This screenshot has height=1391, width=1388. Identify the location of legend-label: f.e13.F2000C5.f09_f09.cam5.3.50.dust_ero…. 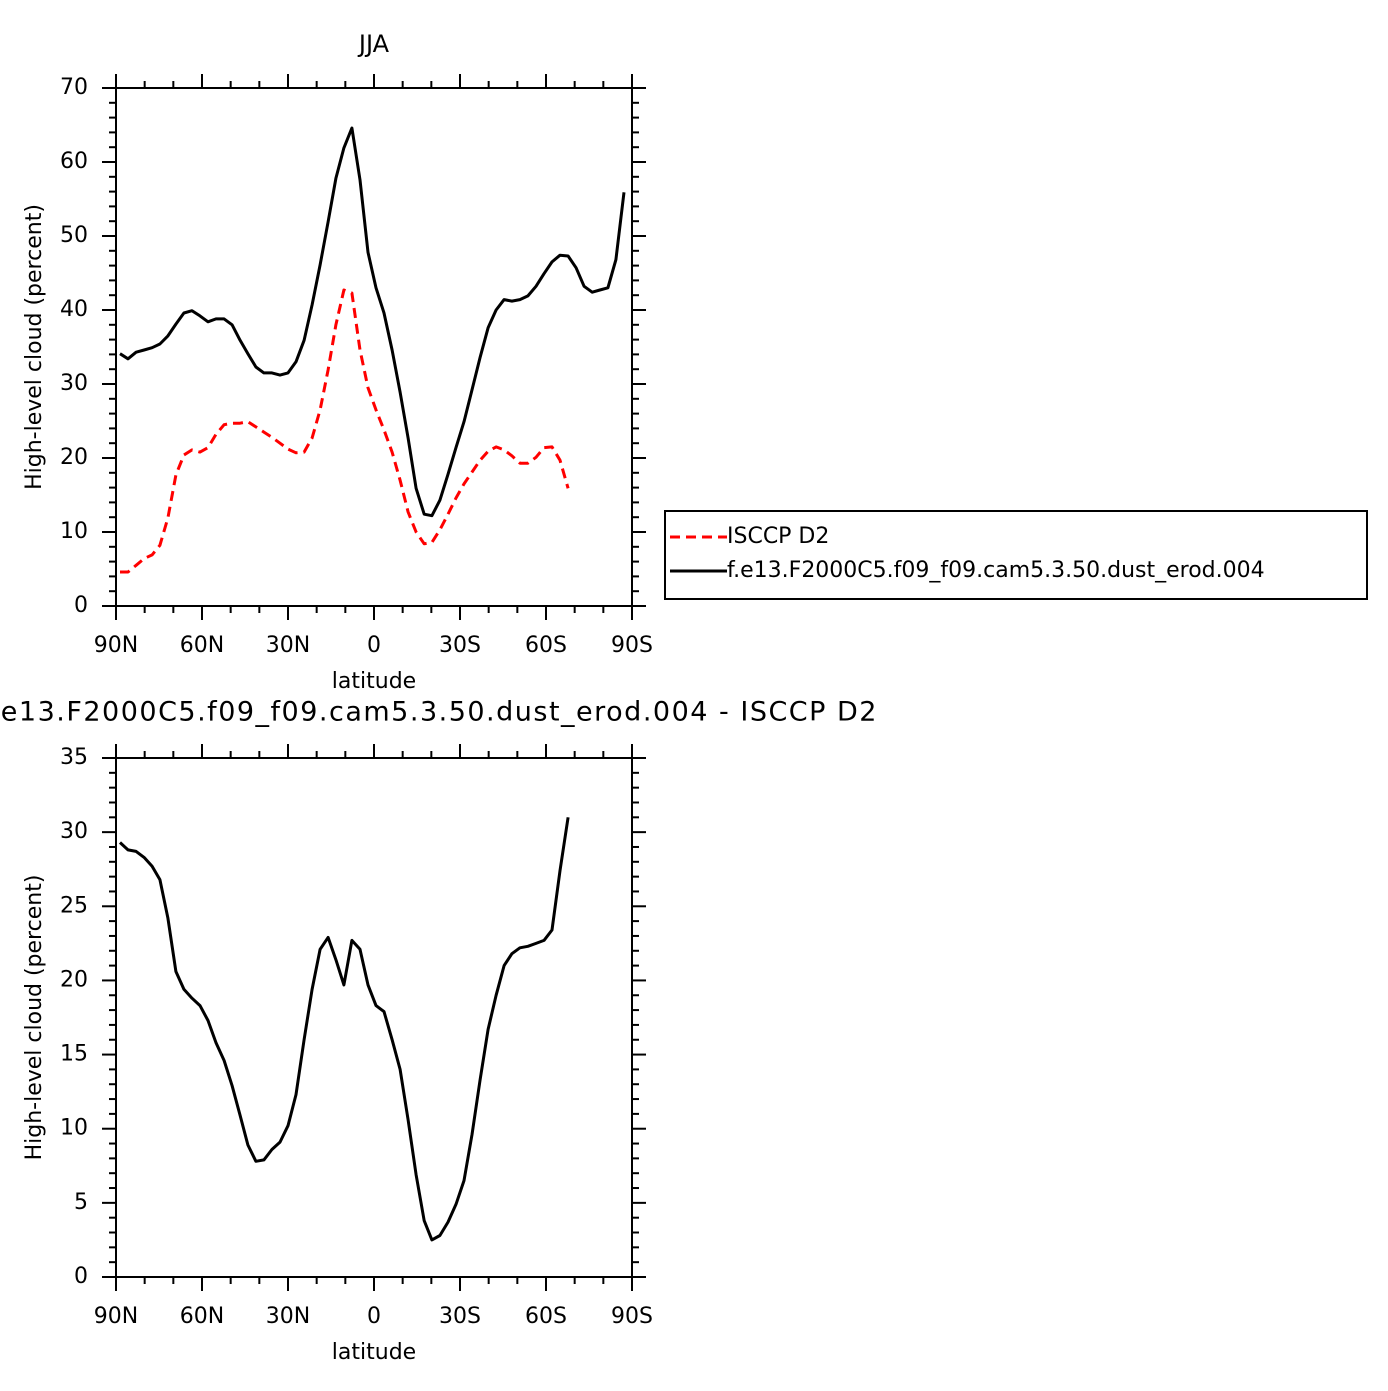
(996, 570).